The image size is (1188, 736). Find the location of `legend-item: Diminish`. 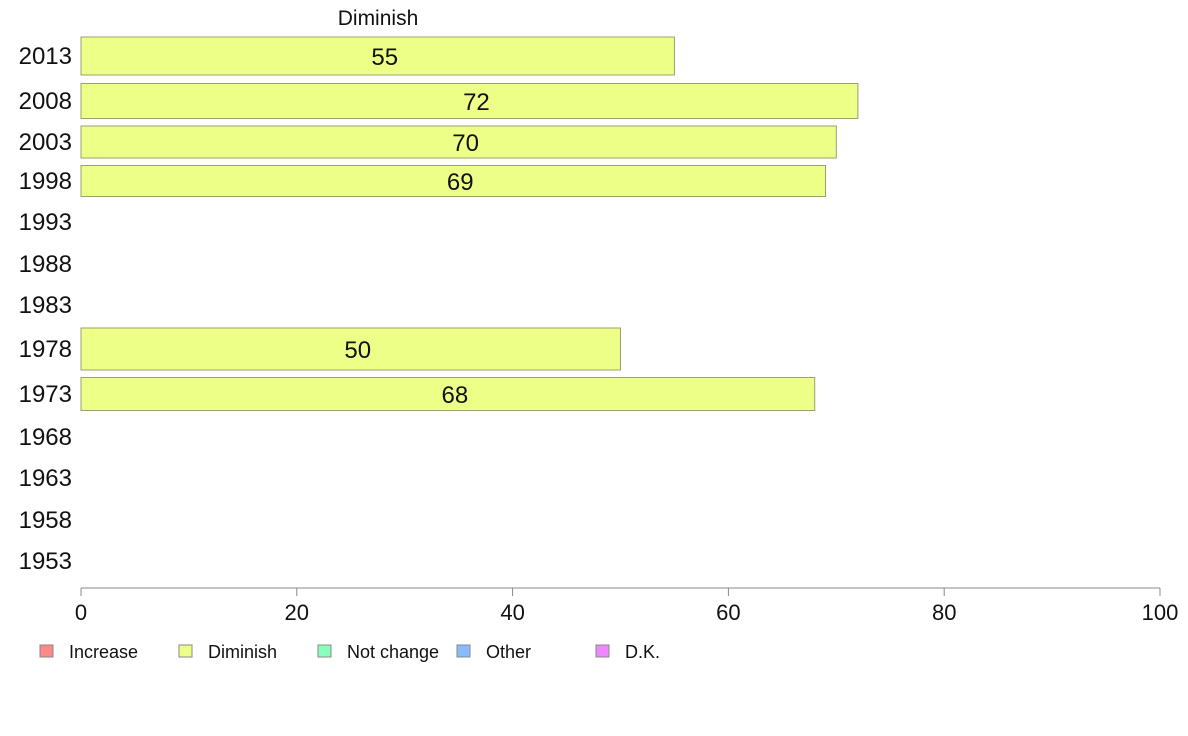

legend-item: Diminish is located at coordinates (227, 652).